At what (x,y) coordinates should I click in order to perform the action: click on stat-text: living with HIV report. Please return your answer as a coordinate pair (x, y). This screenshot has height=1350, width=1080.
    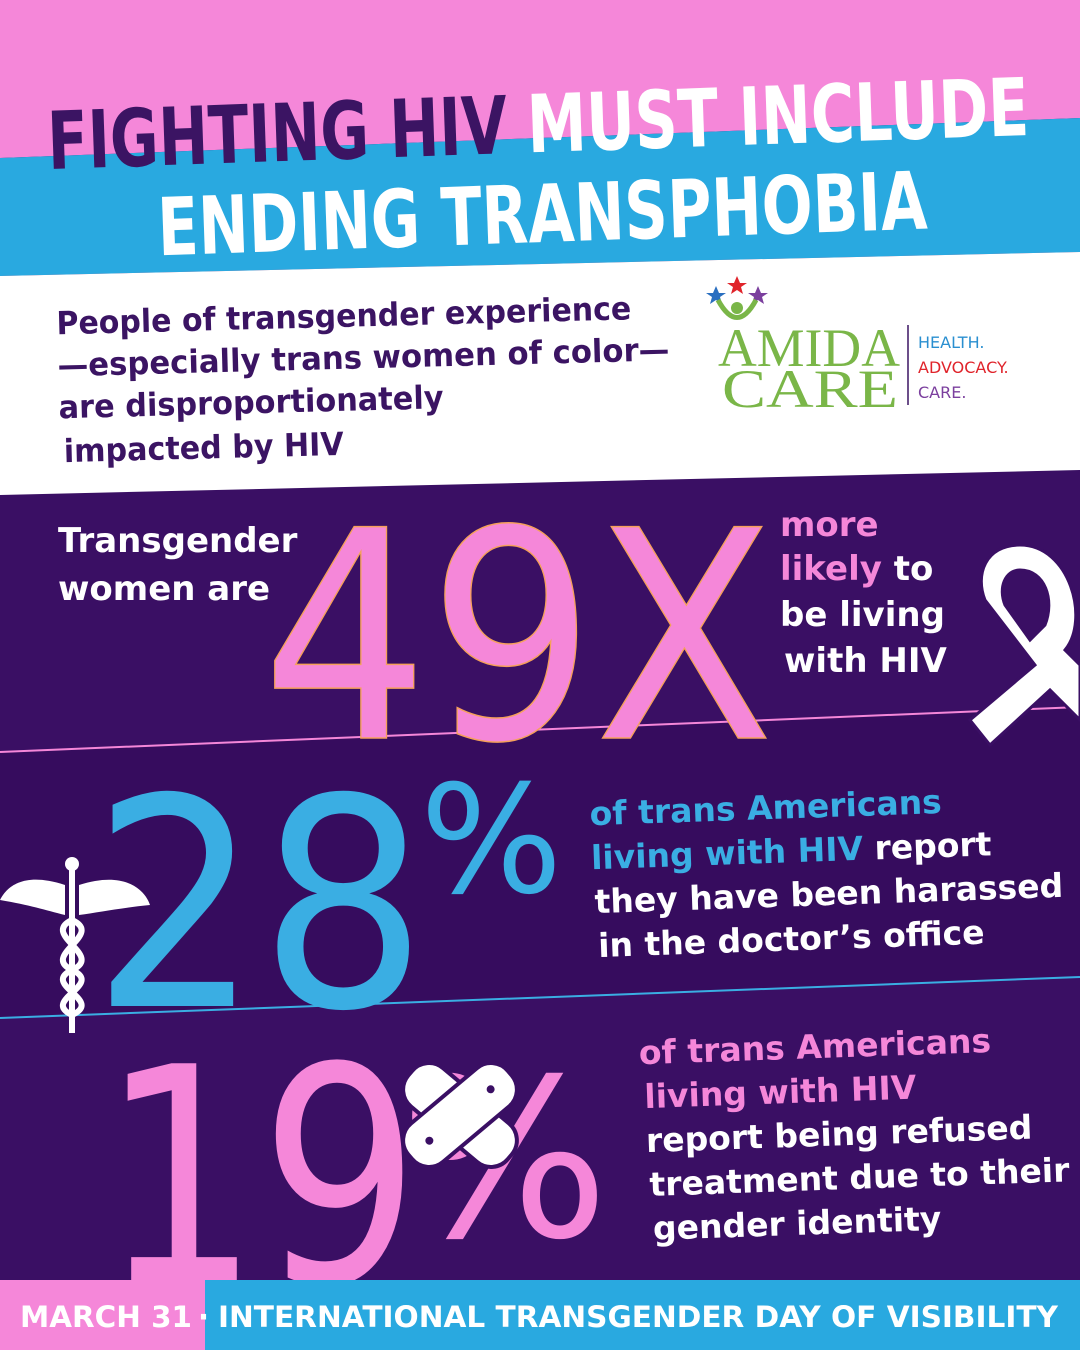
    Looking at the image, I should click on (791, 850).